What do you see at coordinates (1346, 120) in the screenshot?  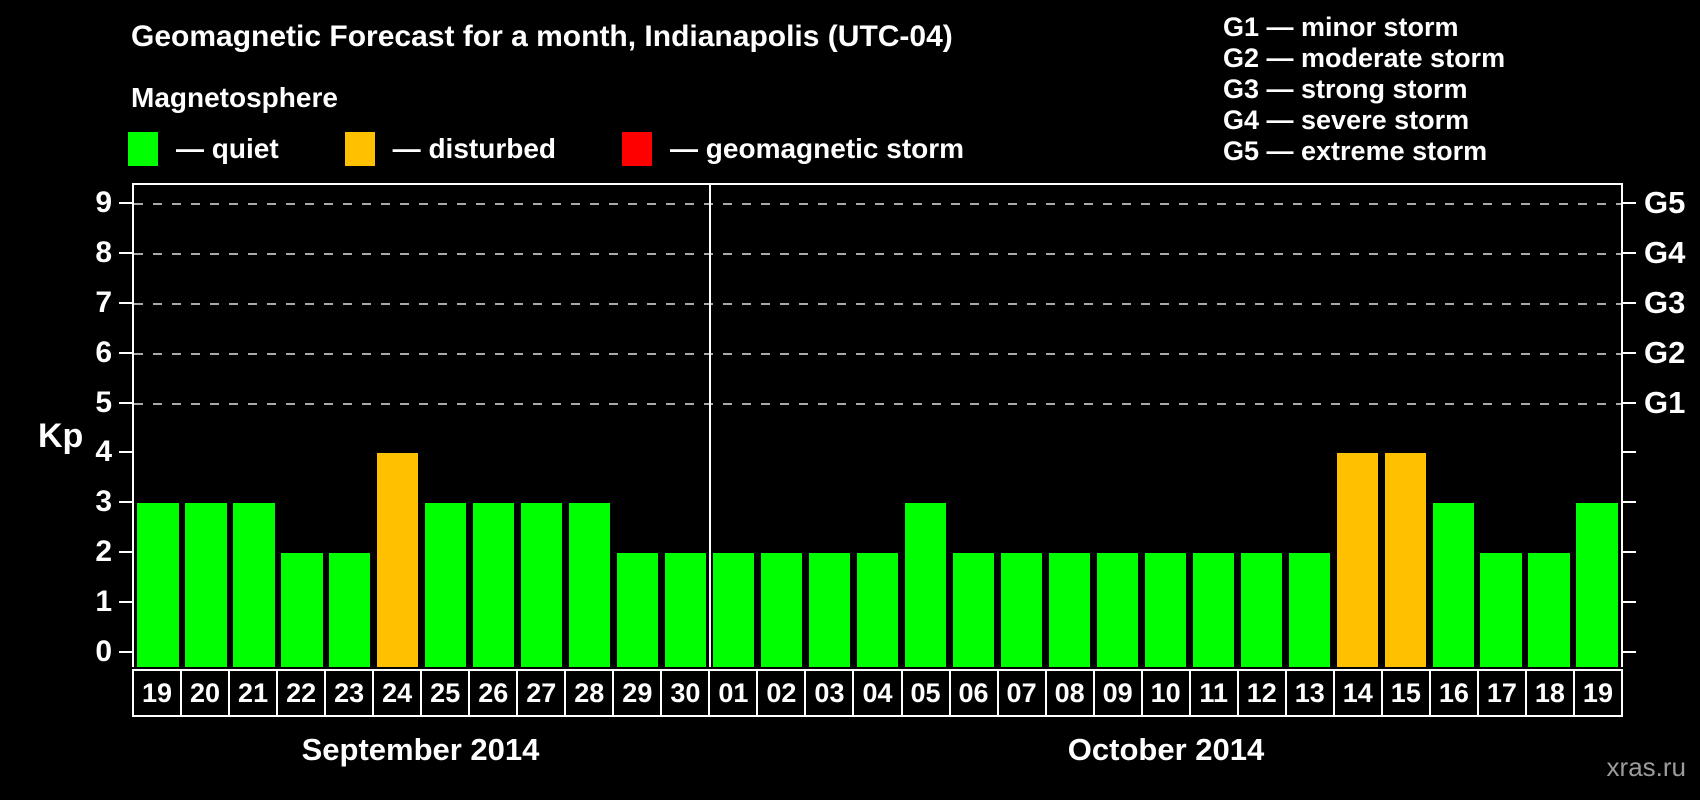 I see `storm-scale-line-4: G4 — severe storm` at bounding box center [1346, 120].